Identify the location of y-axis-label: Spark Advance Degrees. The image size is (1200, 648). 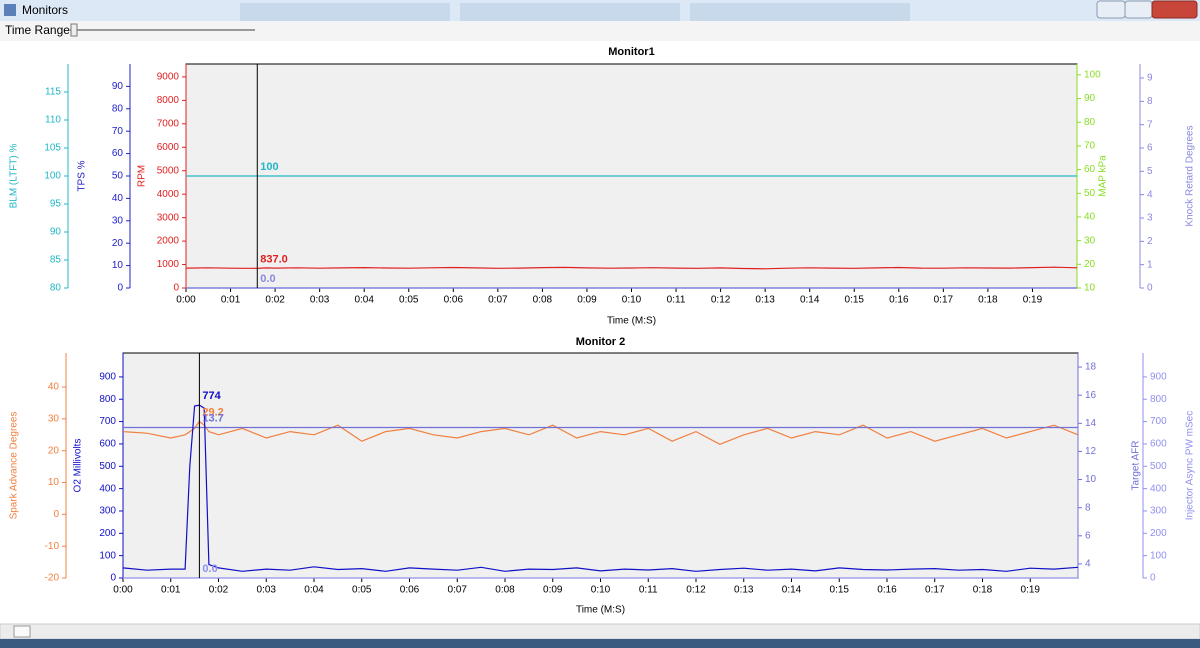
(14, 466).